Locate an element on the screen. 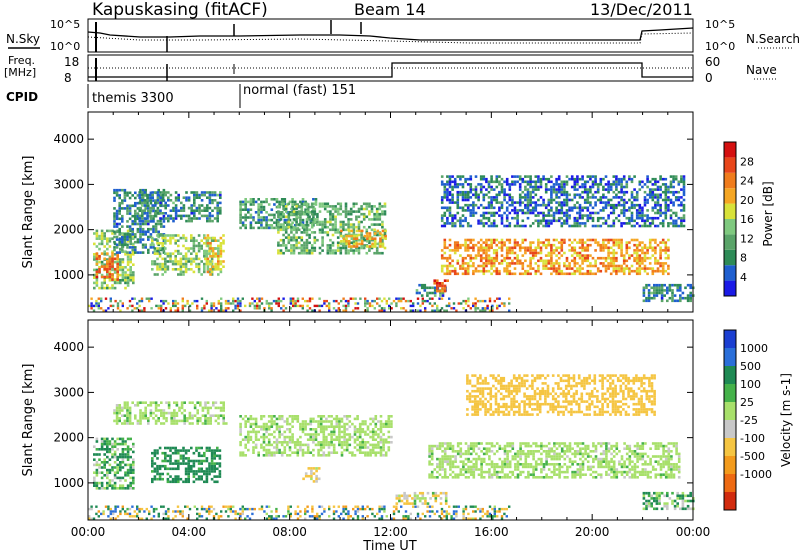 This screenshot has height=554, width=800. colorbar-swatch is located at coordinates (730, 180).